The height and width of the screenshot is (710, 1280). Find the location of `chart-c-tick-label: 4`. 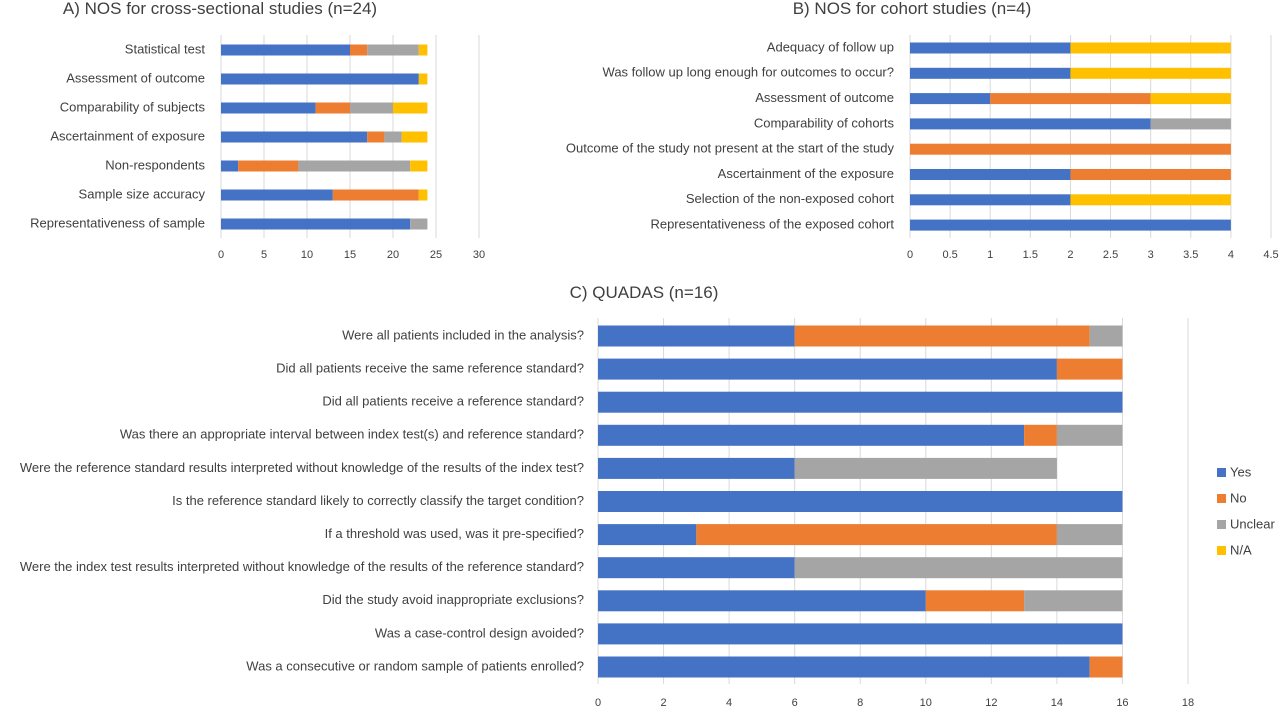

chart-c-tick-label: 4 is located at coordinates (729, 703).